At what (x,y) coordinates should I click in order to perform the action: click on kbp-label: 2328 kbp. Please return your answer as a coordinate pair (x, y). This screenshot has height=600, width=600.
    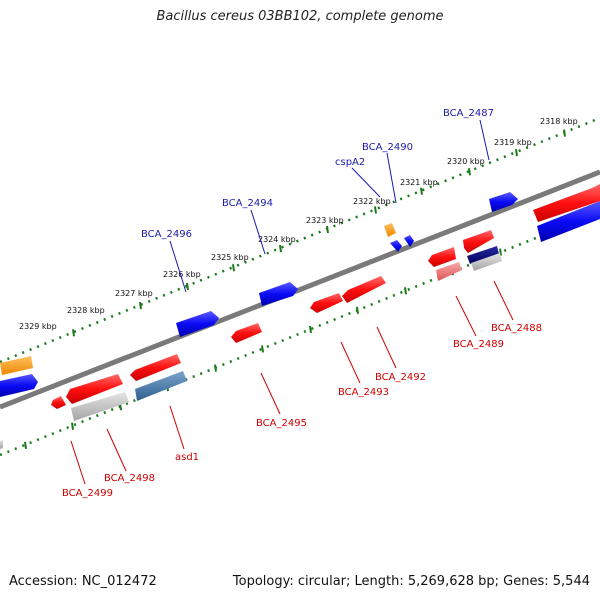
    Looking at the image, I should click on (86, 310).